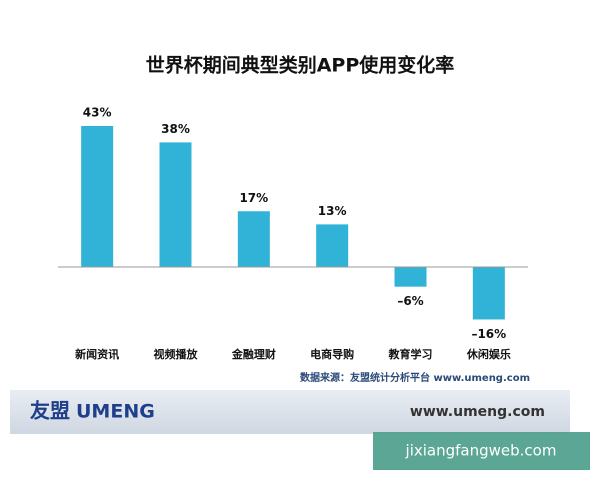 The image size is (600, 480). I want to click on value-label: –6%, so click(410, 301).